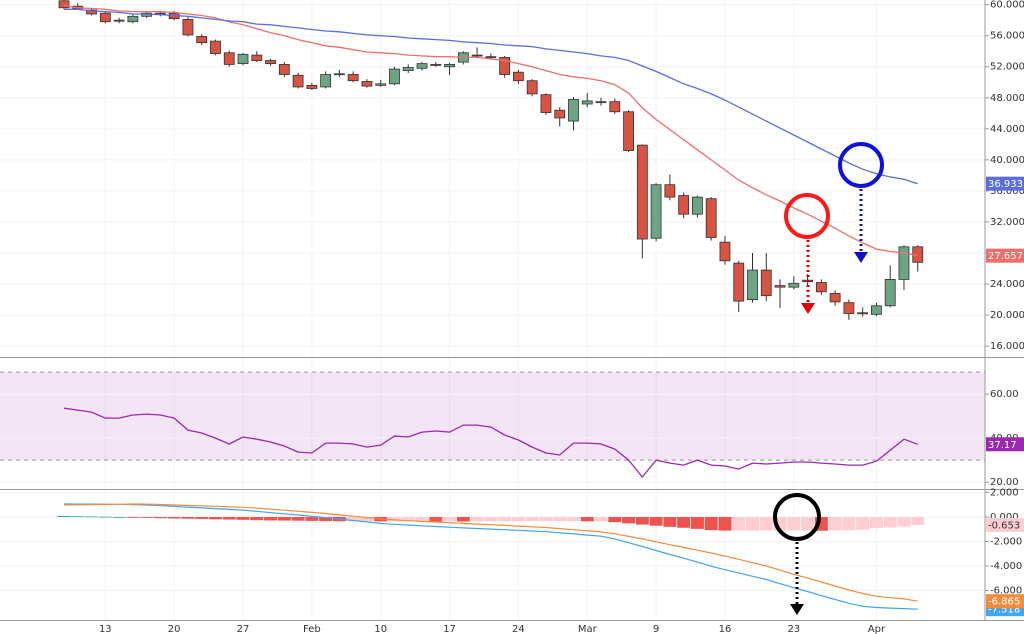 The width and height of the screenshot is (1024, 634). What do you see at coordinates (725, 629) in the screenshot?
I see `x-tick-label: 16` at bounding box center [725, 629].